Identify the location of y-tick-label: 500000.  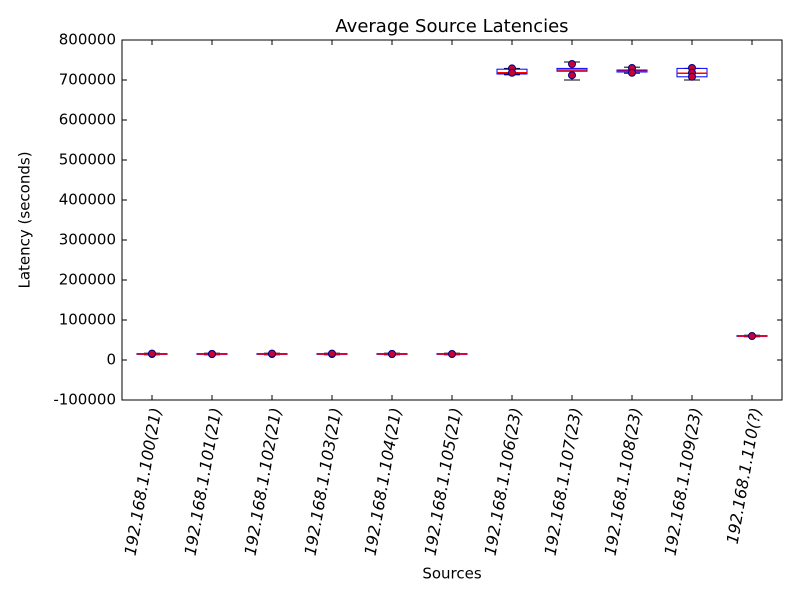
(87, 160).